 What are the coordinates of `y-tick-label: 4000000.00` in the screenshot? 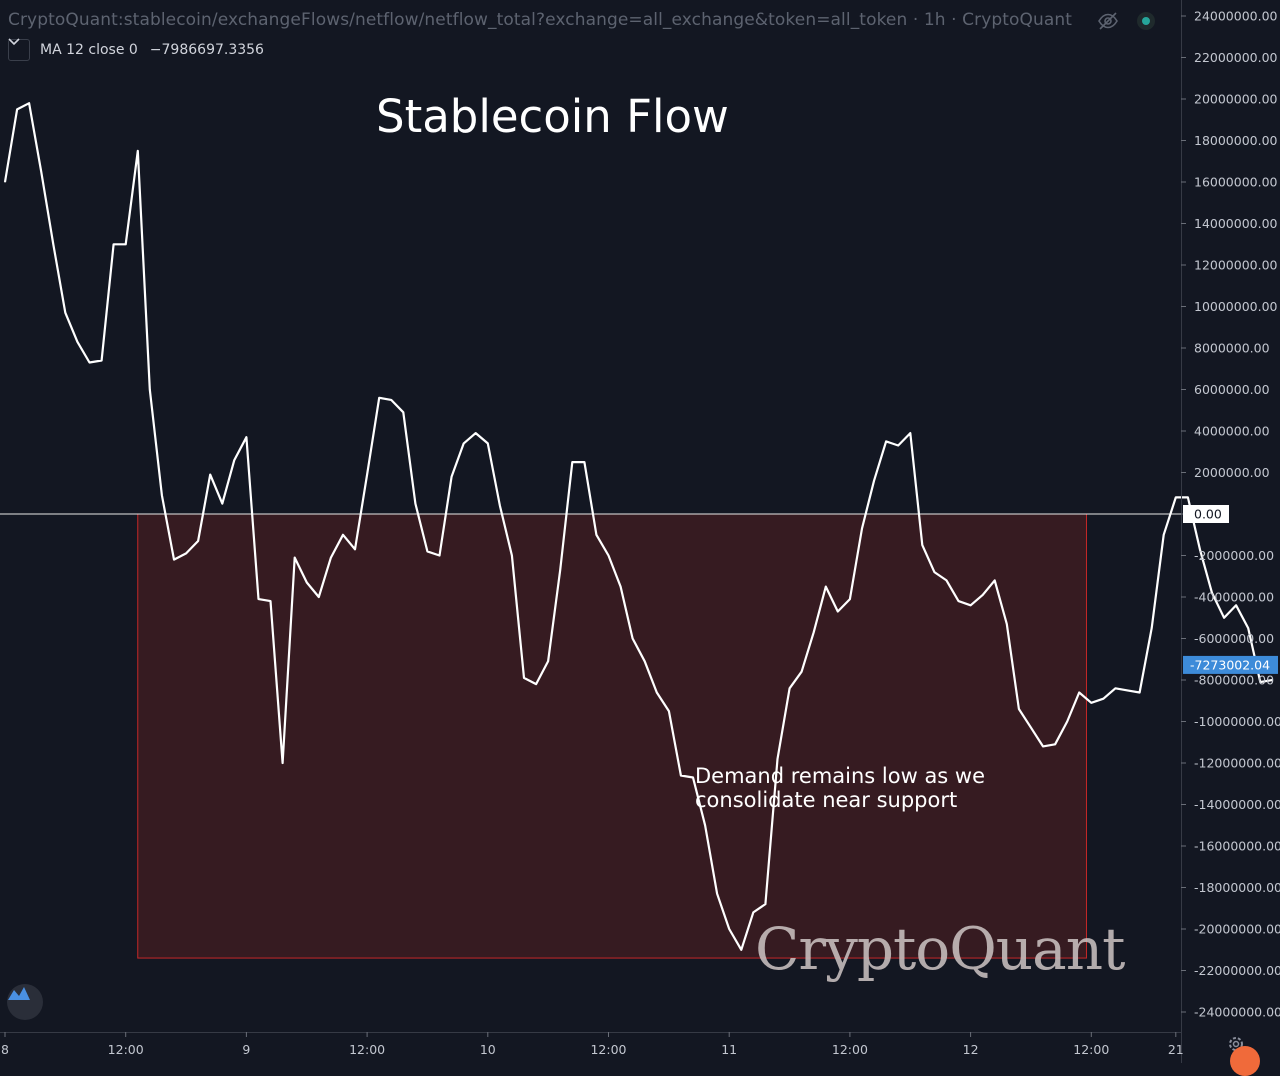 It's located at (1232, 431).